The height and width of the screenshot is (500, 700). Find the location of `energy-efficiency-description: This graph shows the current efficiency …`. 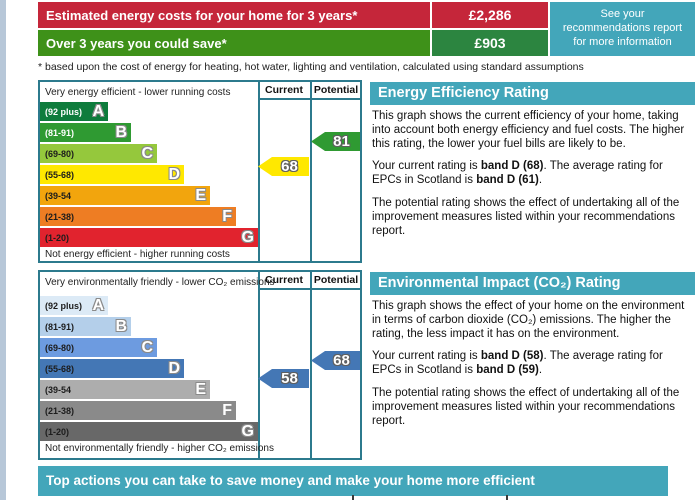

energy-efficiency-description: This graph shows the current efficiency … is located at coordinates (533, 178).